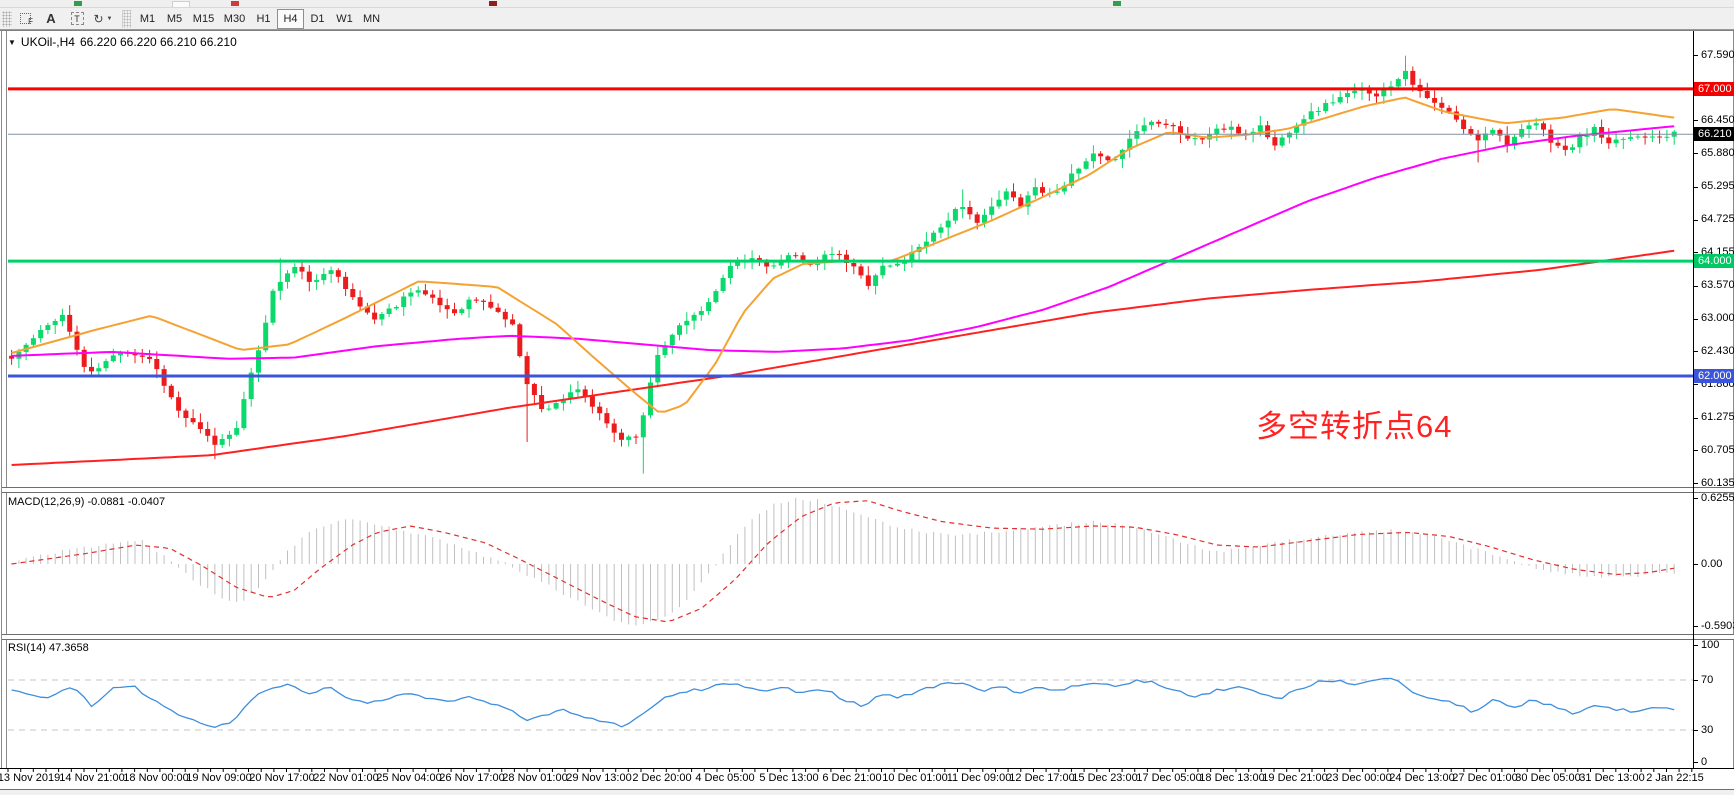 The image size is (1734, 795). Describe the element at coordinates (109, 18) in the screenshot. I see `chevron-down-icon: ▼` at that location.